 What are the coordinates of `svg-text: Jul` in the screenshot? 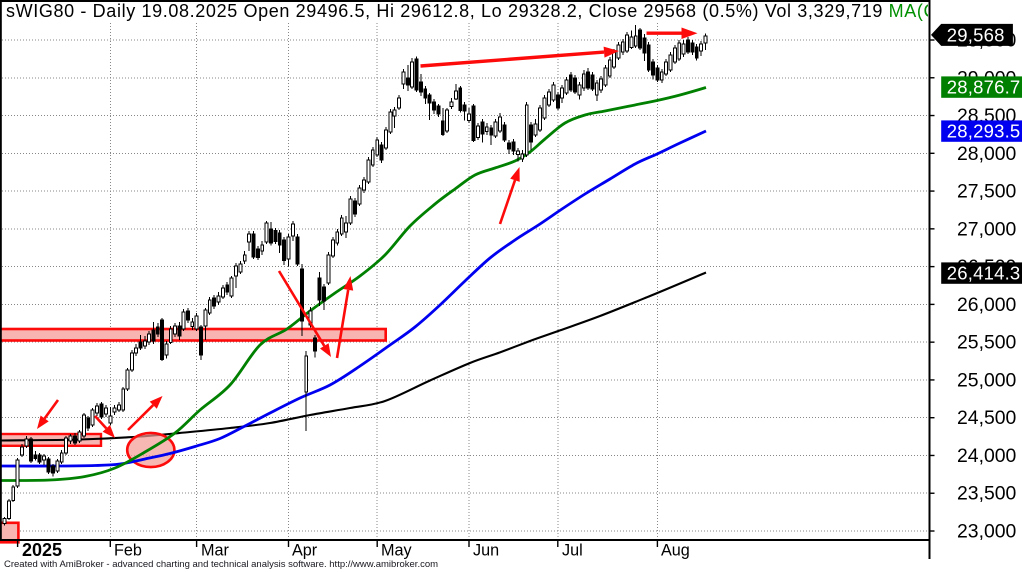 It's located at (572, 551).